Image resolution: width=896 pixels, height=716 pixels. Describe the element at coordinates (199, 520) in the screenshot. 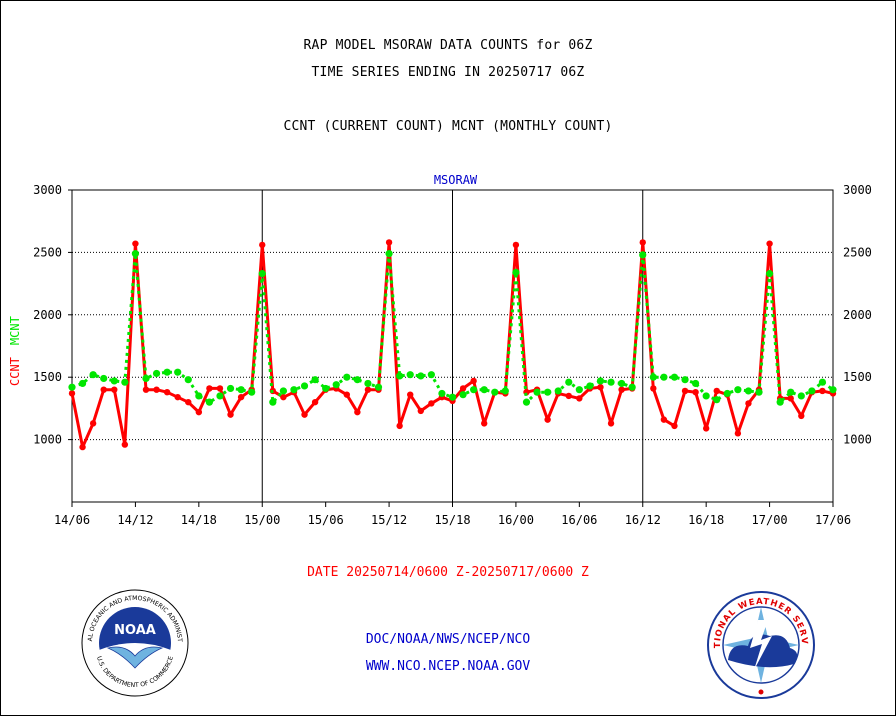

I see `x-tick-label: 14/18` at that location.